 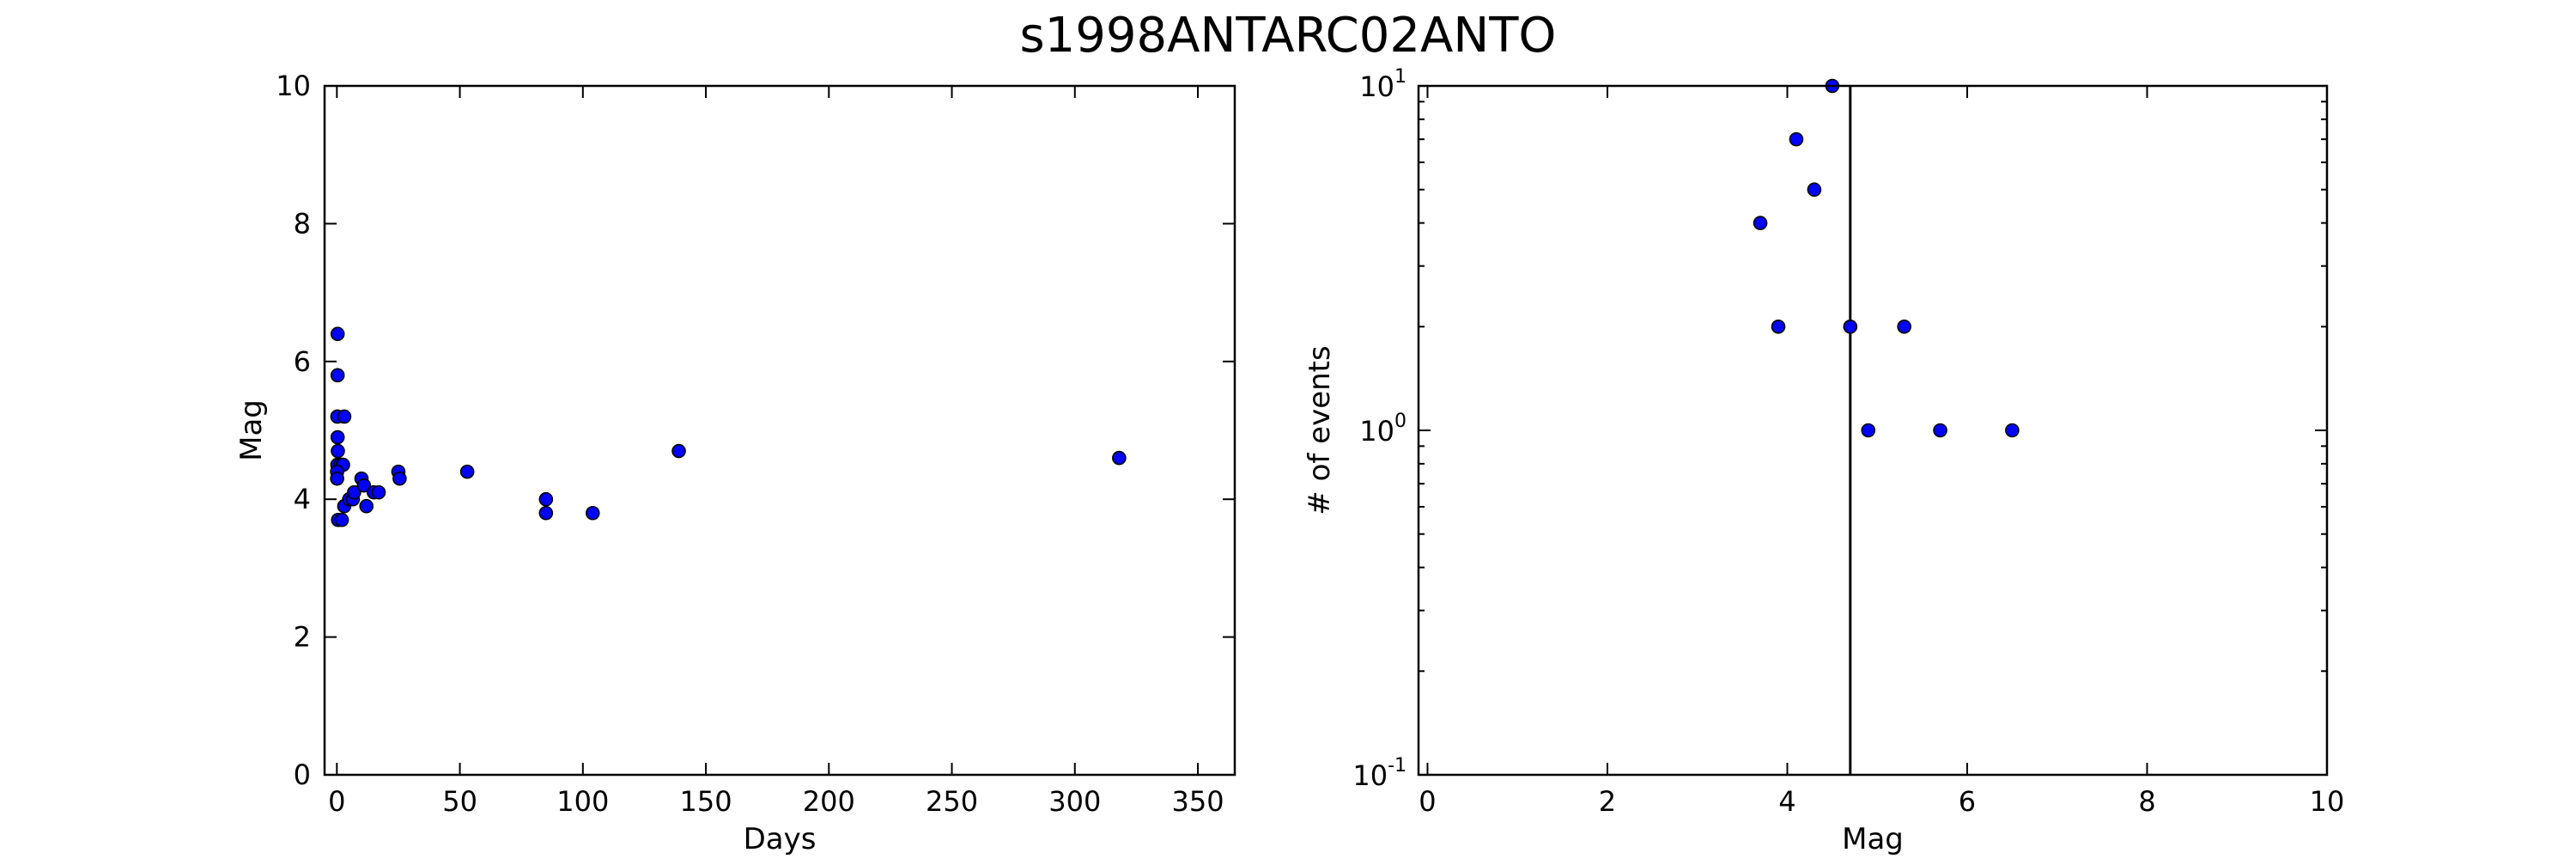 What do you see at coordinates (583, 801) in the screenshot?
I see `left-x-tick-label: 100` at bounding box center [583, 801].